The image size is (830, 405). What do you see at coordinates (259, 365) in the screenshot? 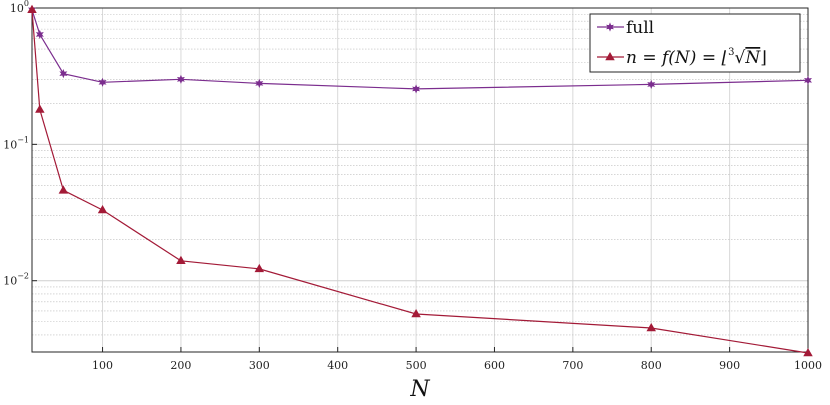
I see `x-tick-label: 300` at bounding box center [259, 365].